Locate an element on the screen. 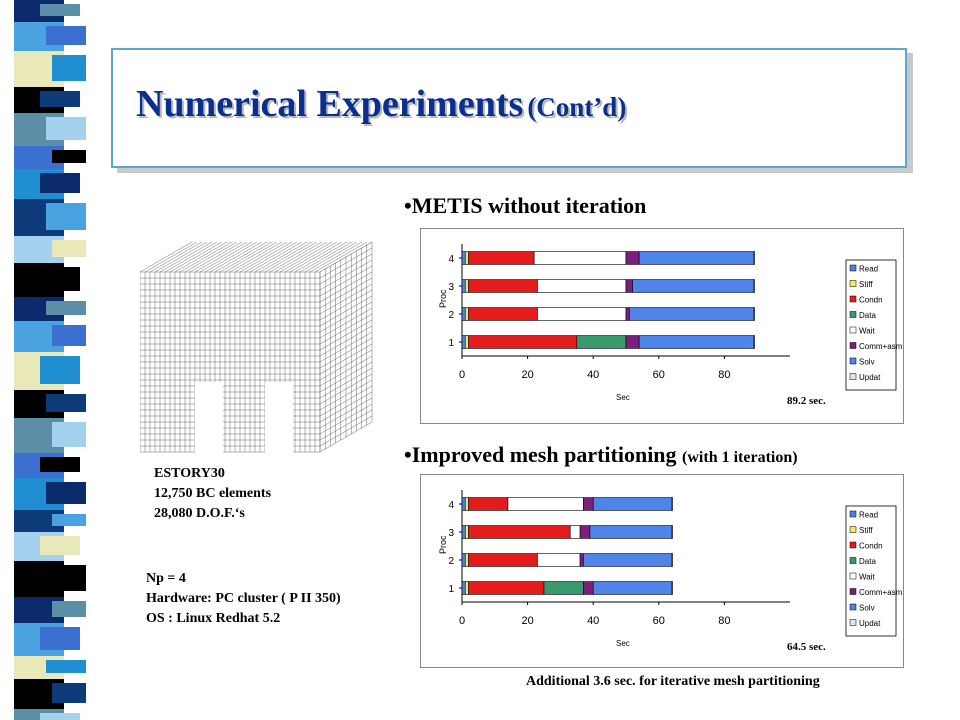  x-tick-label: 80 is located at coordinates (724, 621).